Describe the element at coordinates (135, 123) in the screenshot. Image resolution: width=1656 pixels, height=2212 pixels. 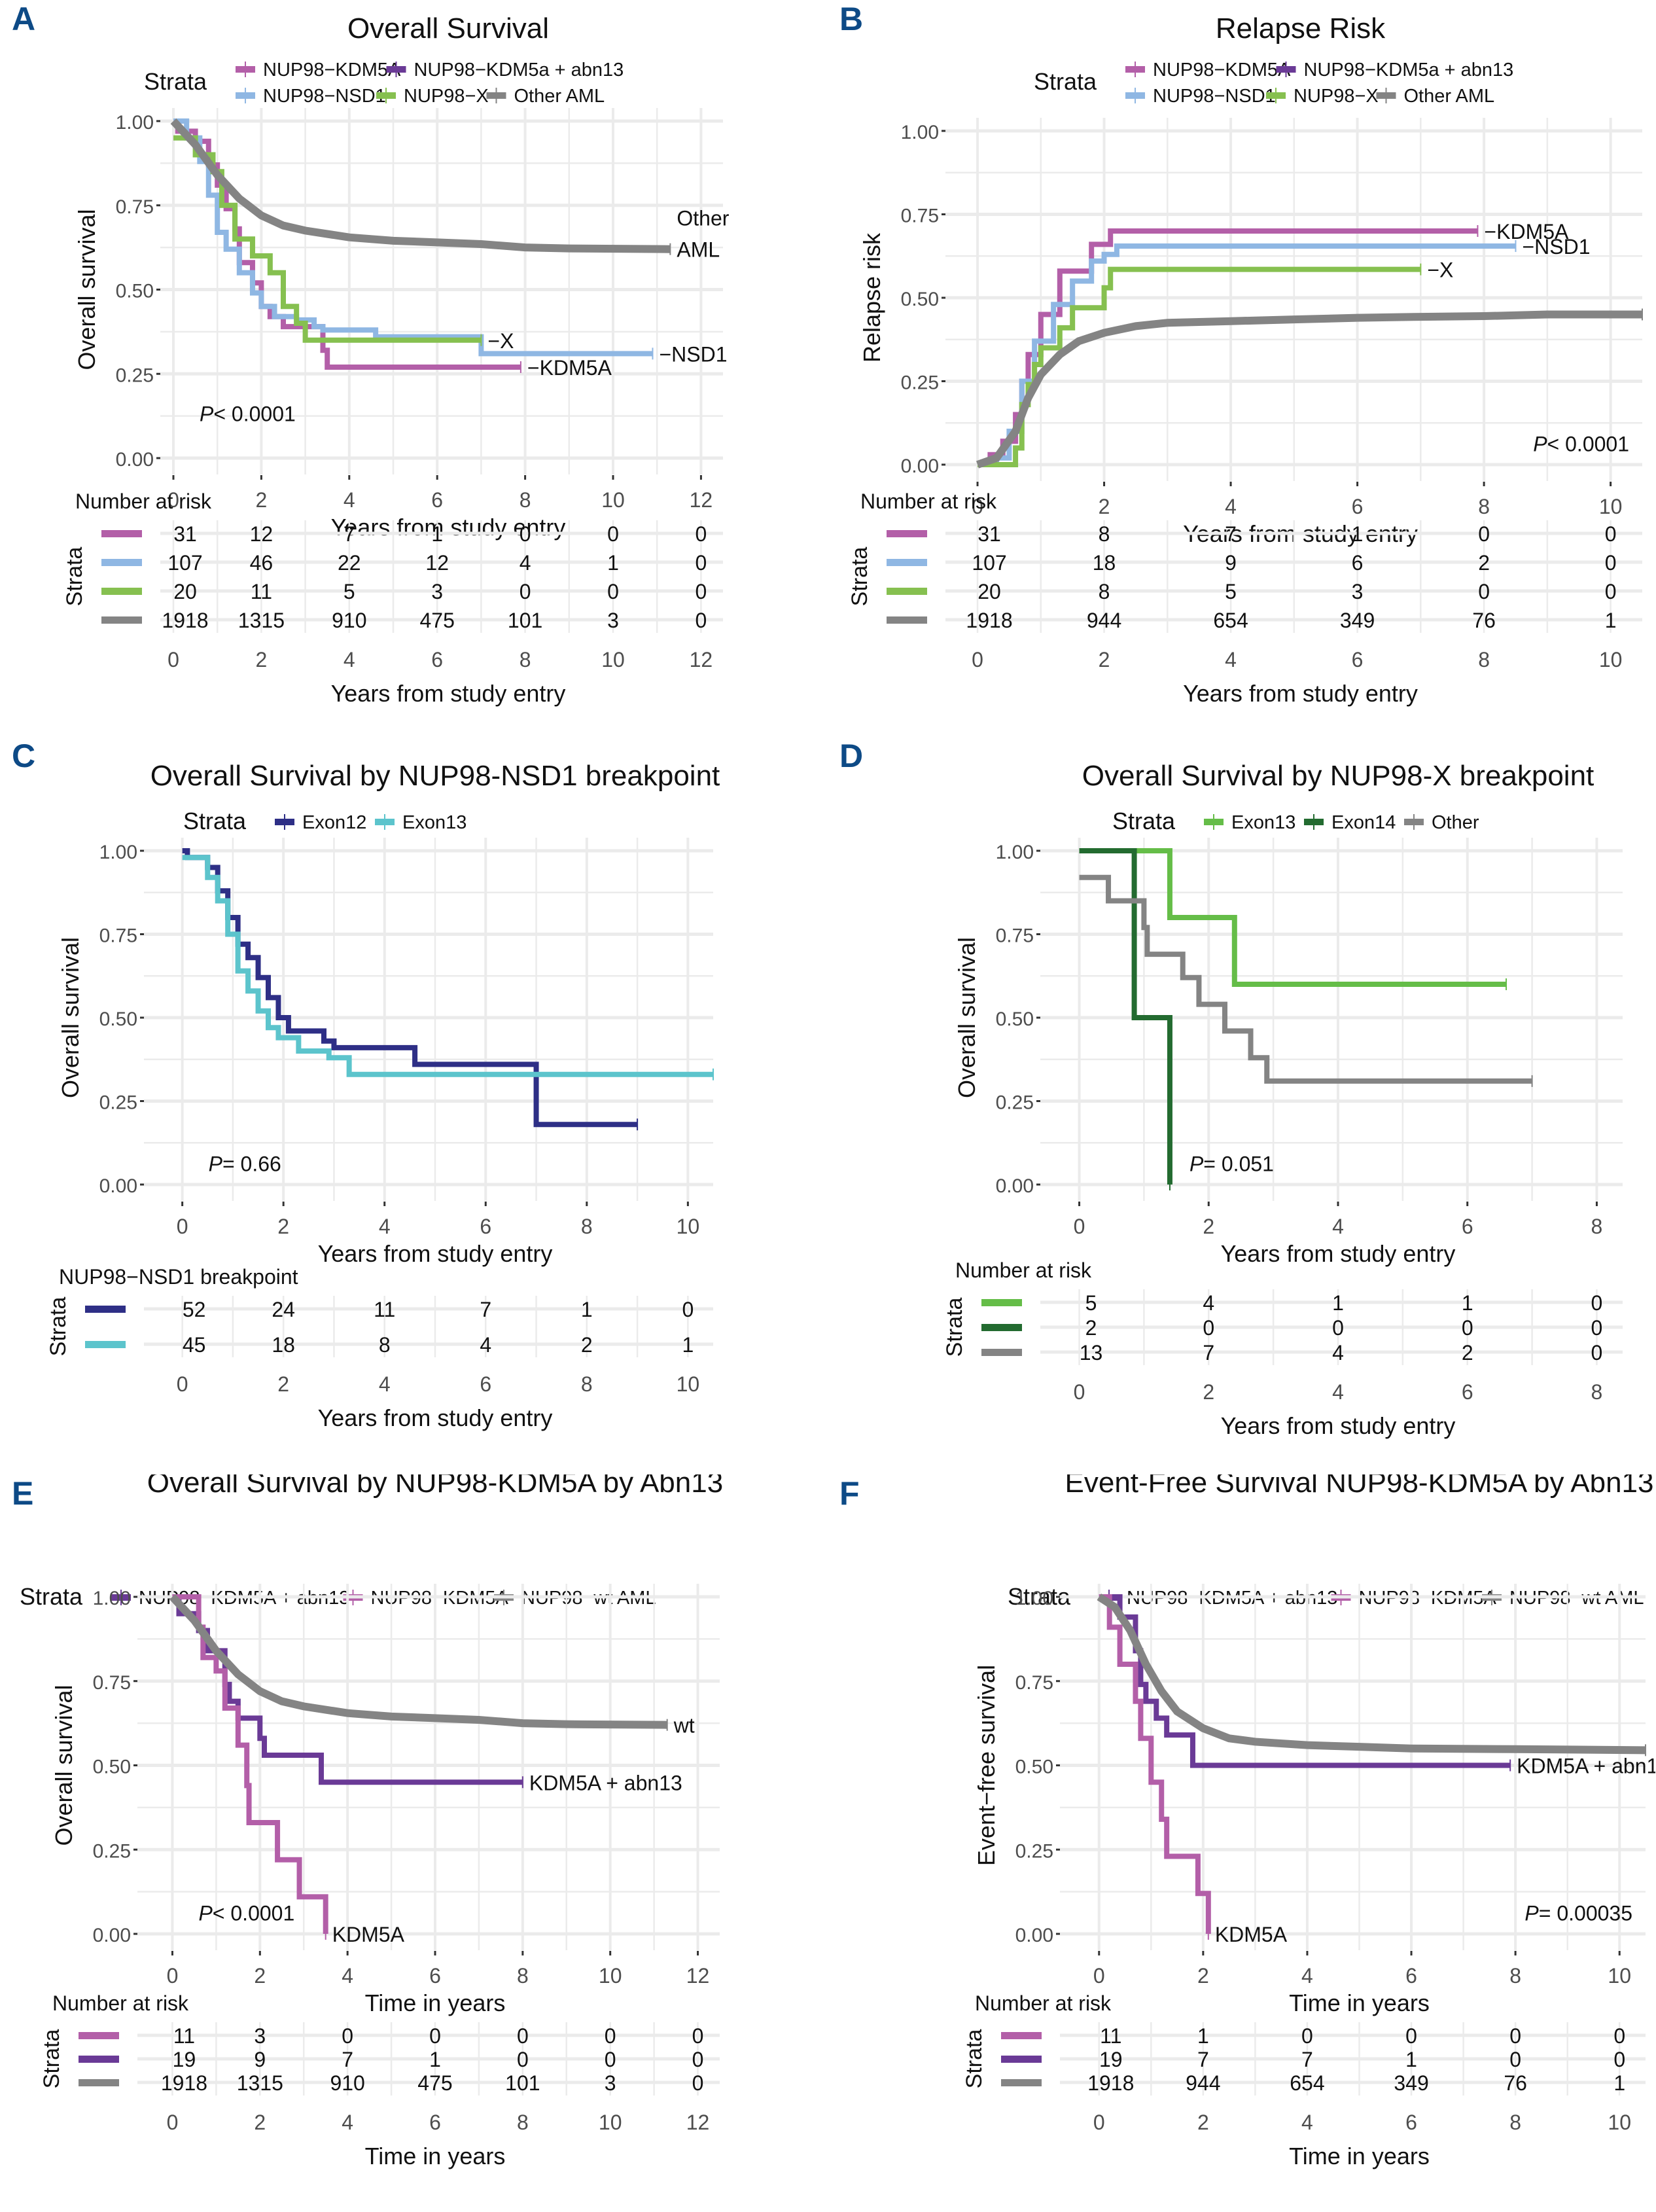
I see `y-tick-label: 1.00` at that location.